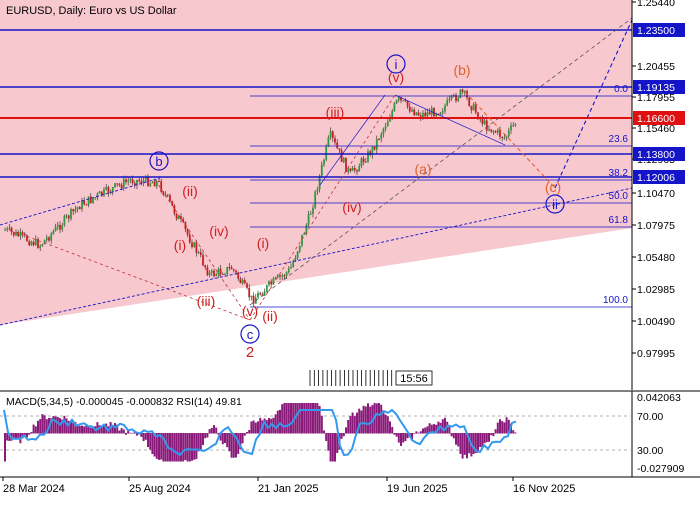 Image resolution: width=700 pixels, height=505 pixels. I want to click on time-tick-label: 21 Jan 2025, so click(288, 489).